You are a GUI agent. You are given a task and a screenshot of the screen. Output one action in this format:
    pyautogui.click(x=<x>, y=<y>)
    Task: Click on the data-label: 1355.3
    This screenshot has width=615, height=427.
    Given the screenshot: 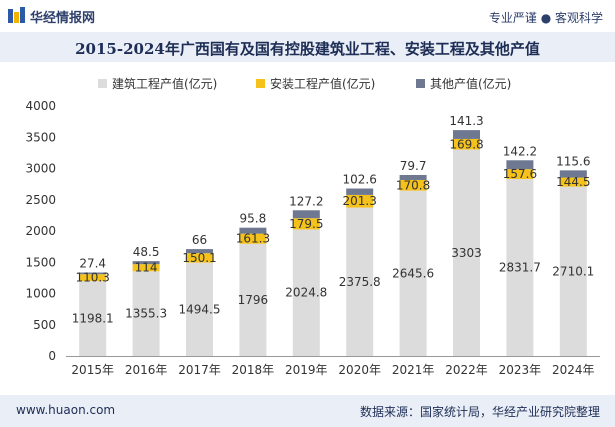 What is the action you would take?
    pyautogui.click(x=146, y=314)
    